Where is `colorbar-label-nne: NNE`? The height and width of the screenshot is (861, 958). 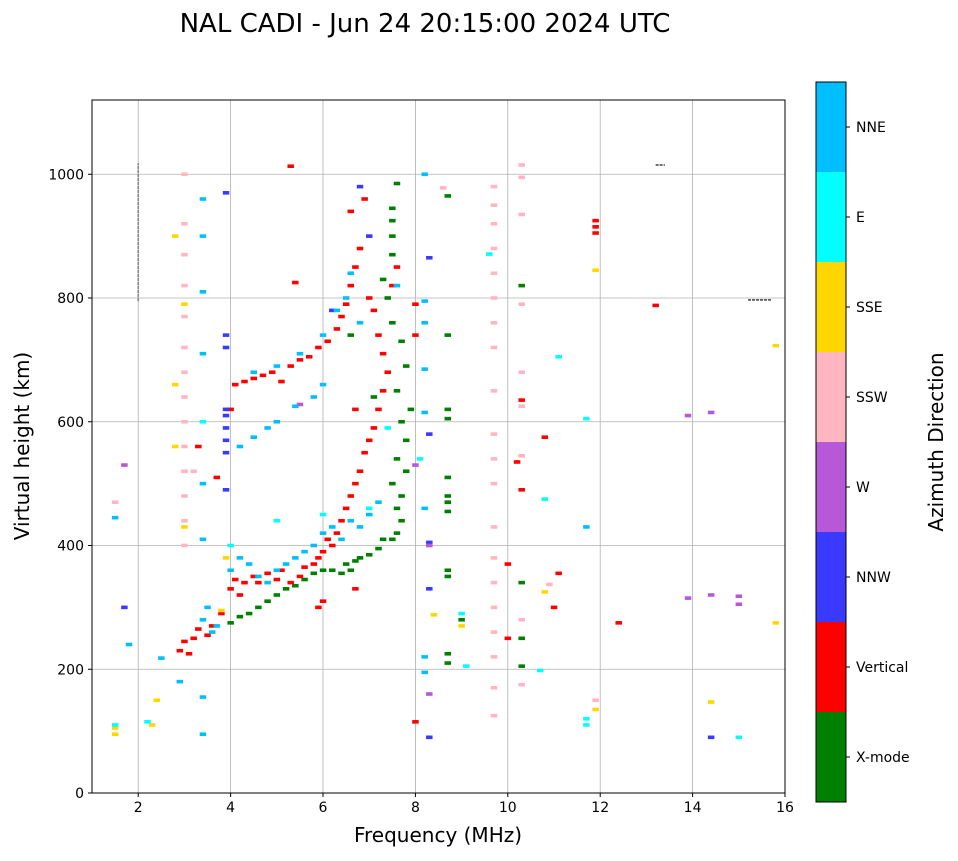
colorbar-label-nne: NNE is located at coordinates (871, 128).